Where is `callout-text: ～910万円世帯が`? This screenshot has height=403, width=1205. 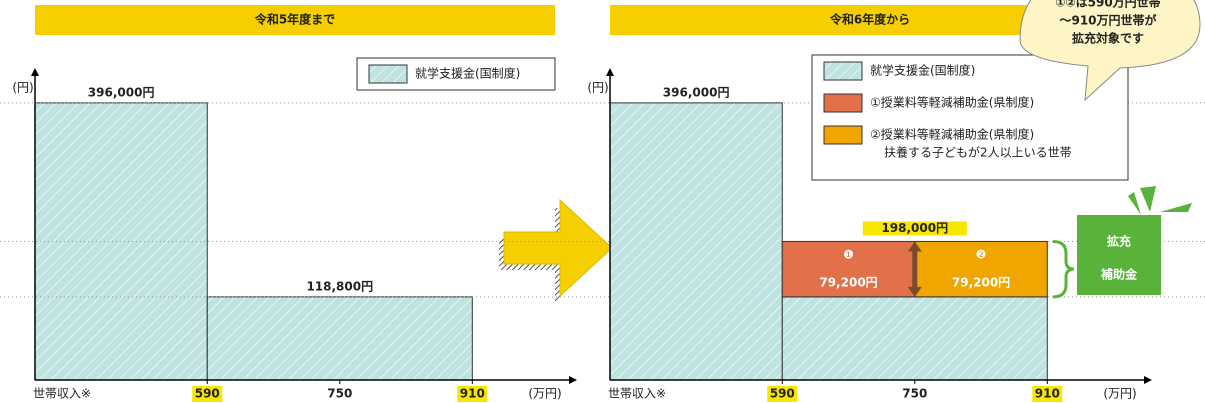 callout-text: ～910万円世帯が is located at coordinates (1107, 20).